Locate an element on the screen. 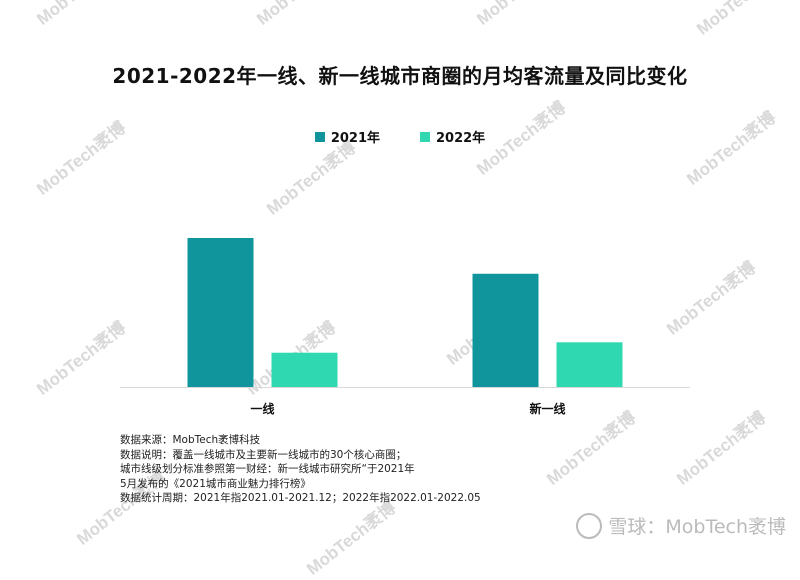 This screenshot has height=580, width=800. snowball-logo-icon is located at coordinates (589, 525).